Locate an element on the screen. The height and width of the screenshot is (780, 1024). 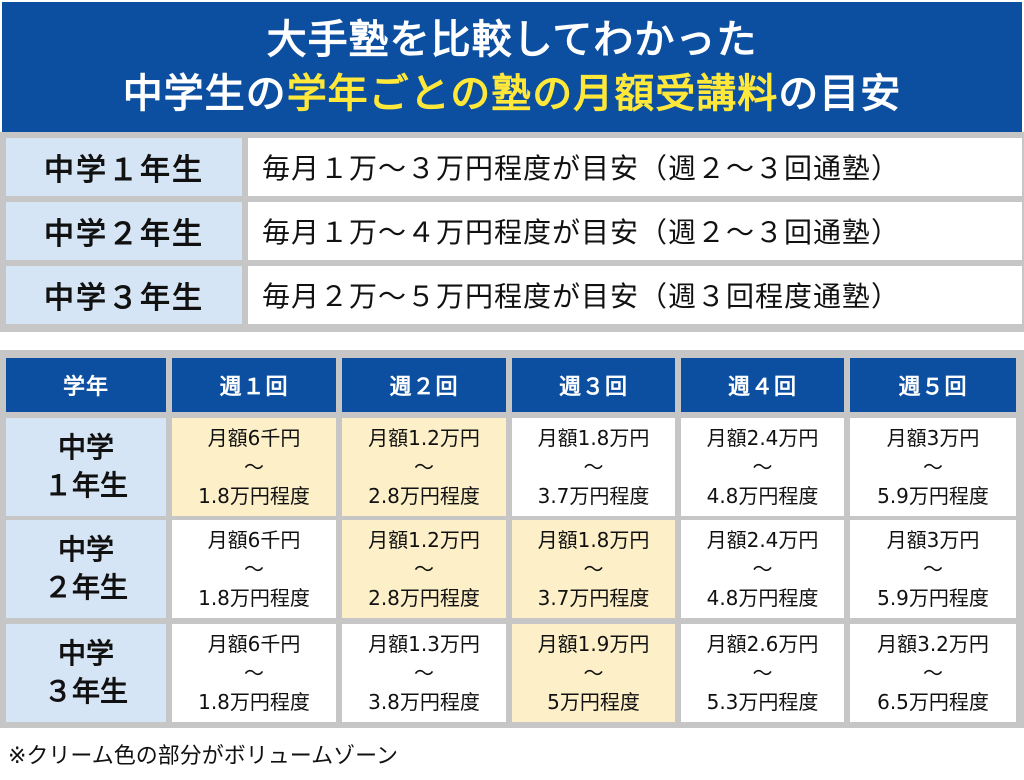
summary-value: 毎月２万～５万円程度が目安（週３回程度通塾） is located at coordinates (635, 295).